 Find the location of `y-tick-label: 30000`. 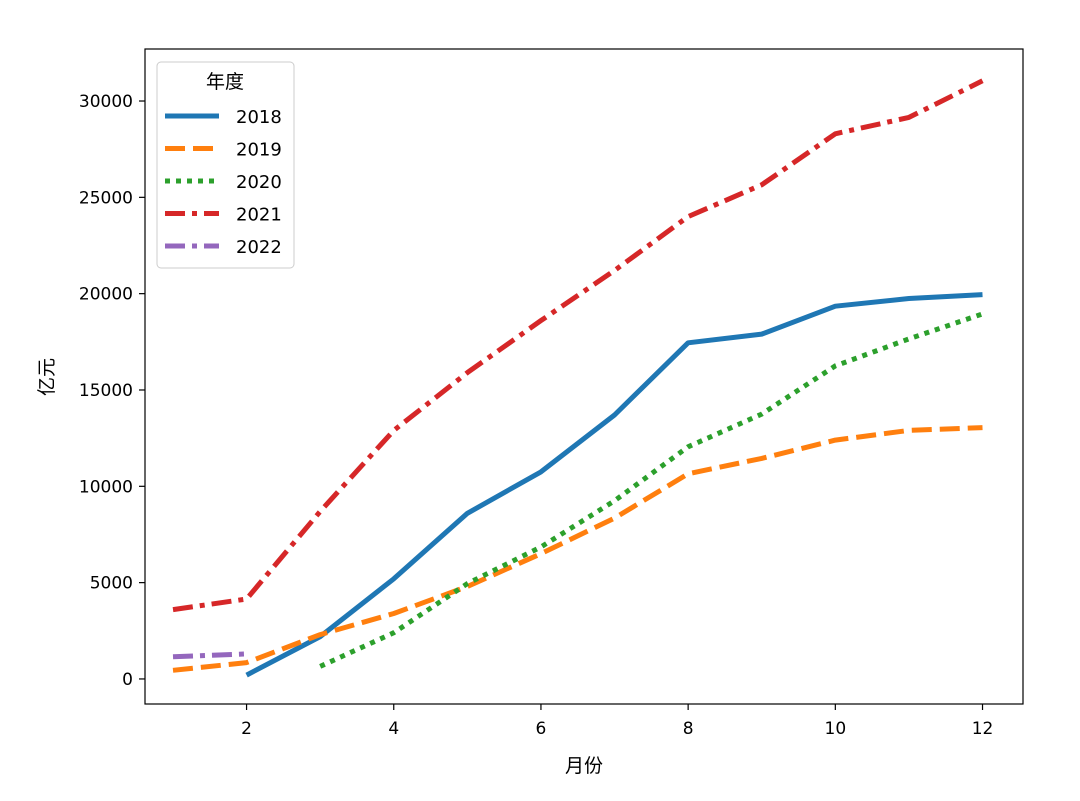

y-tick-label: 30000 is located at coordinates (106, 102).